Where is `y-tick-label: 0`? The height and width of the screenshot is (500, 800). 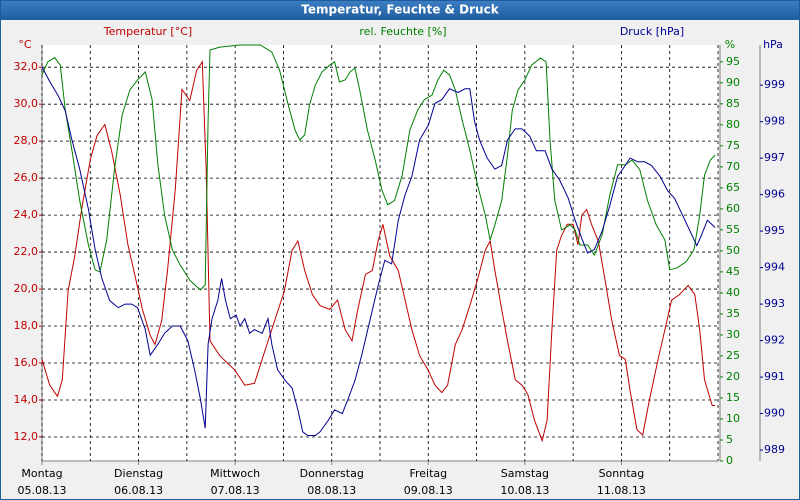 y-tick-label: 0 is located at coordinates (729, 460).